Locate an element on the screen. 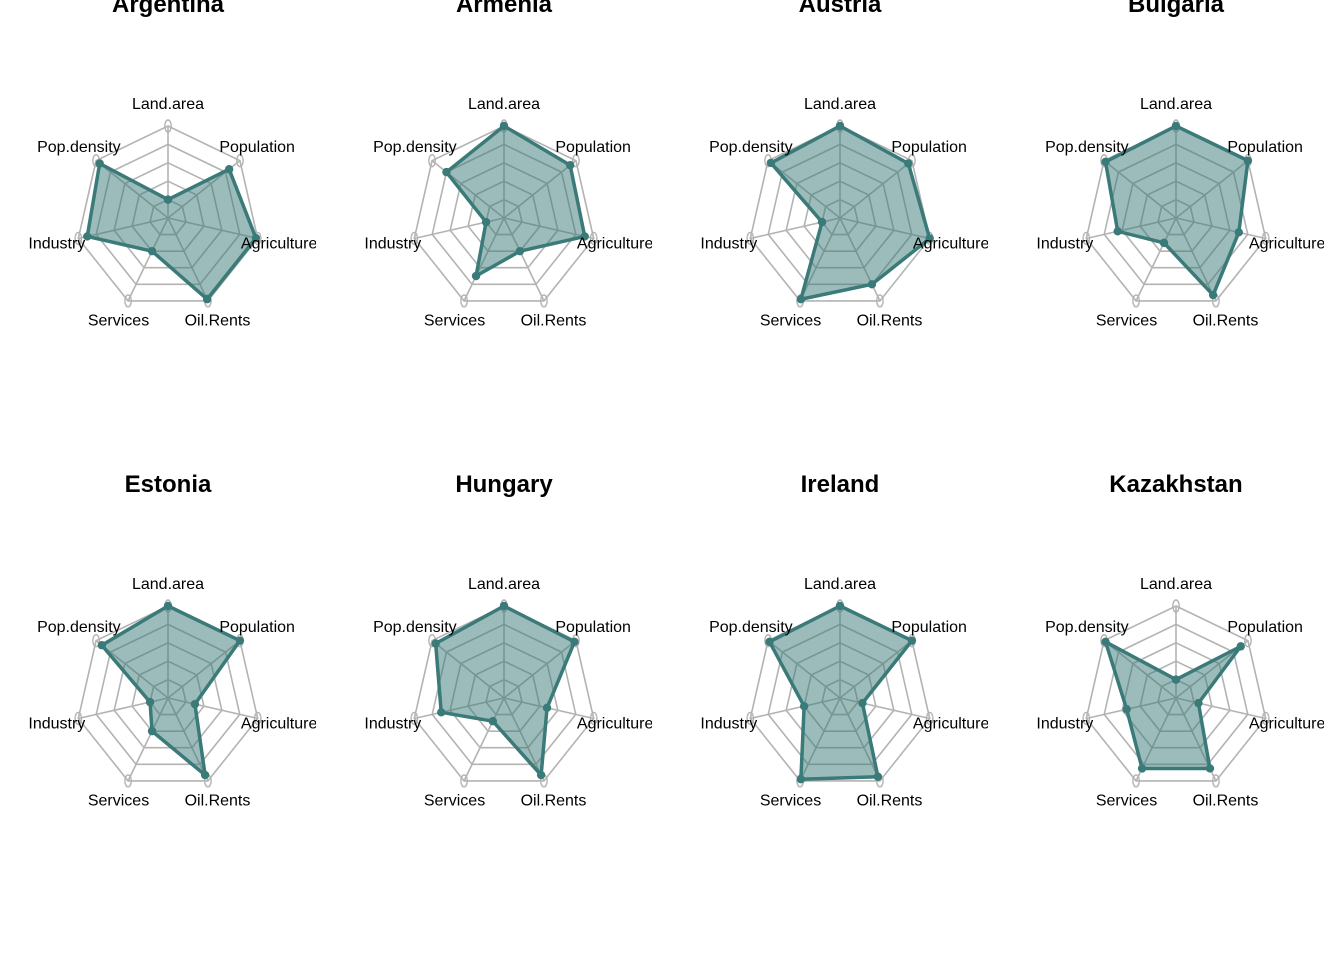 Image resolution: width=1344 pixels, height=960 pixels. data-point-oil-rents is located at coordinates (205, 775).